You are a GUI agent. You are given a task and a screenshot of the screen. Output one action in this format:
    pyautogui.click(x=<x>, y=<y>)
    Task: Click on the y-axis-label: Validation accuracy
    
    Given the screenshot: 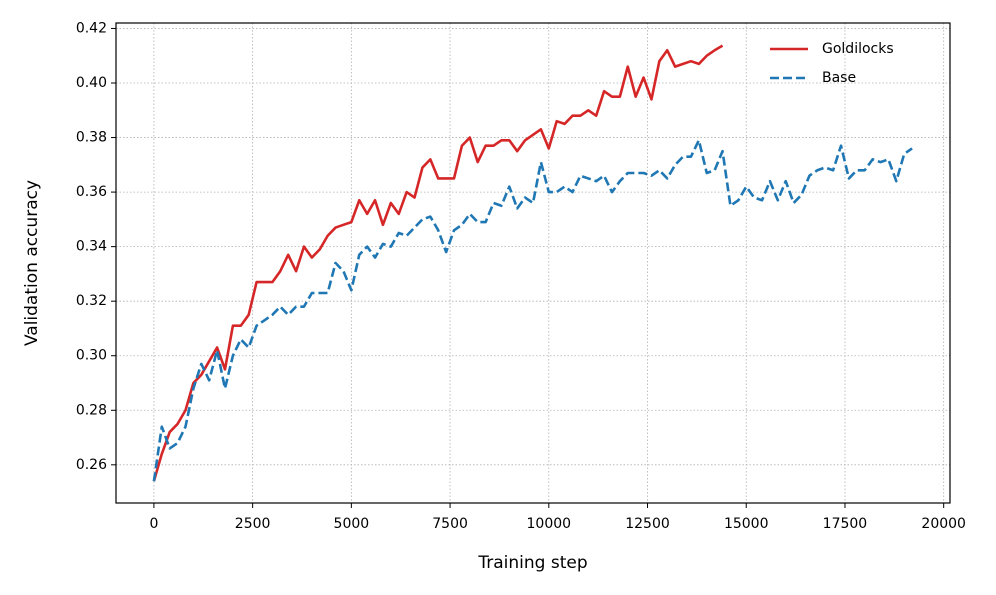 What is the action you would take?
    pyautogui.click(x=32, y=263)
    